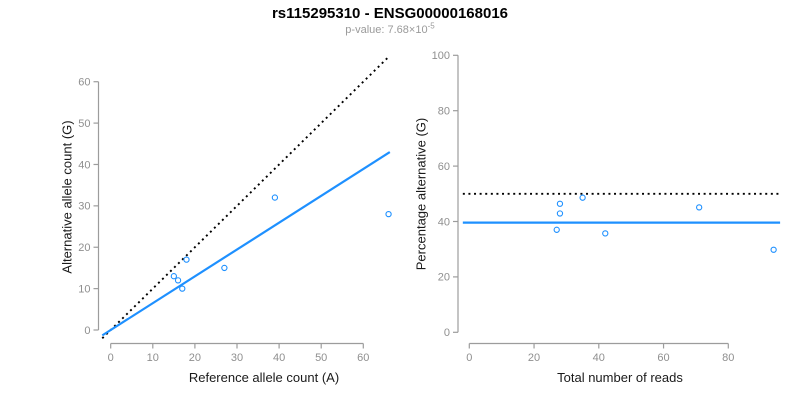 Image resolution: width=800 pixels, height=400 pixels. Describe the element at coordinates (153, 358) in the screenshot. I see `x-tick-label: 10` at that location.